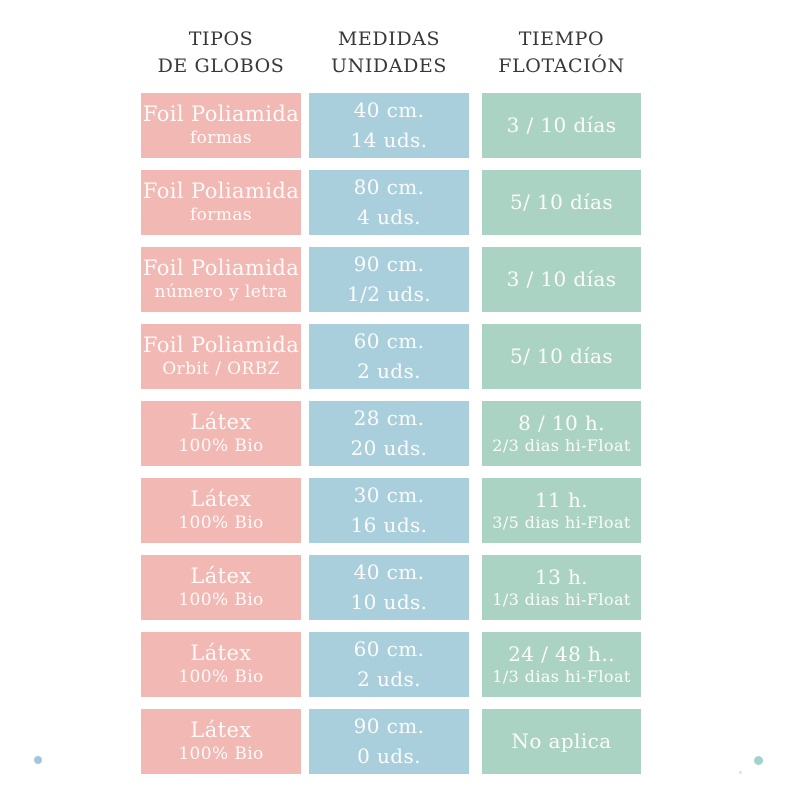 The image size is (800, 800). Describe the element at coordinates (389, 448) in the screenshot. I see `measure-units: 20 uds.` at that location.